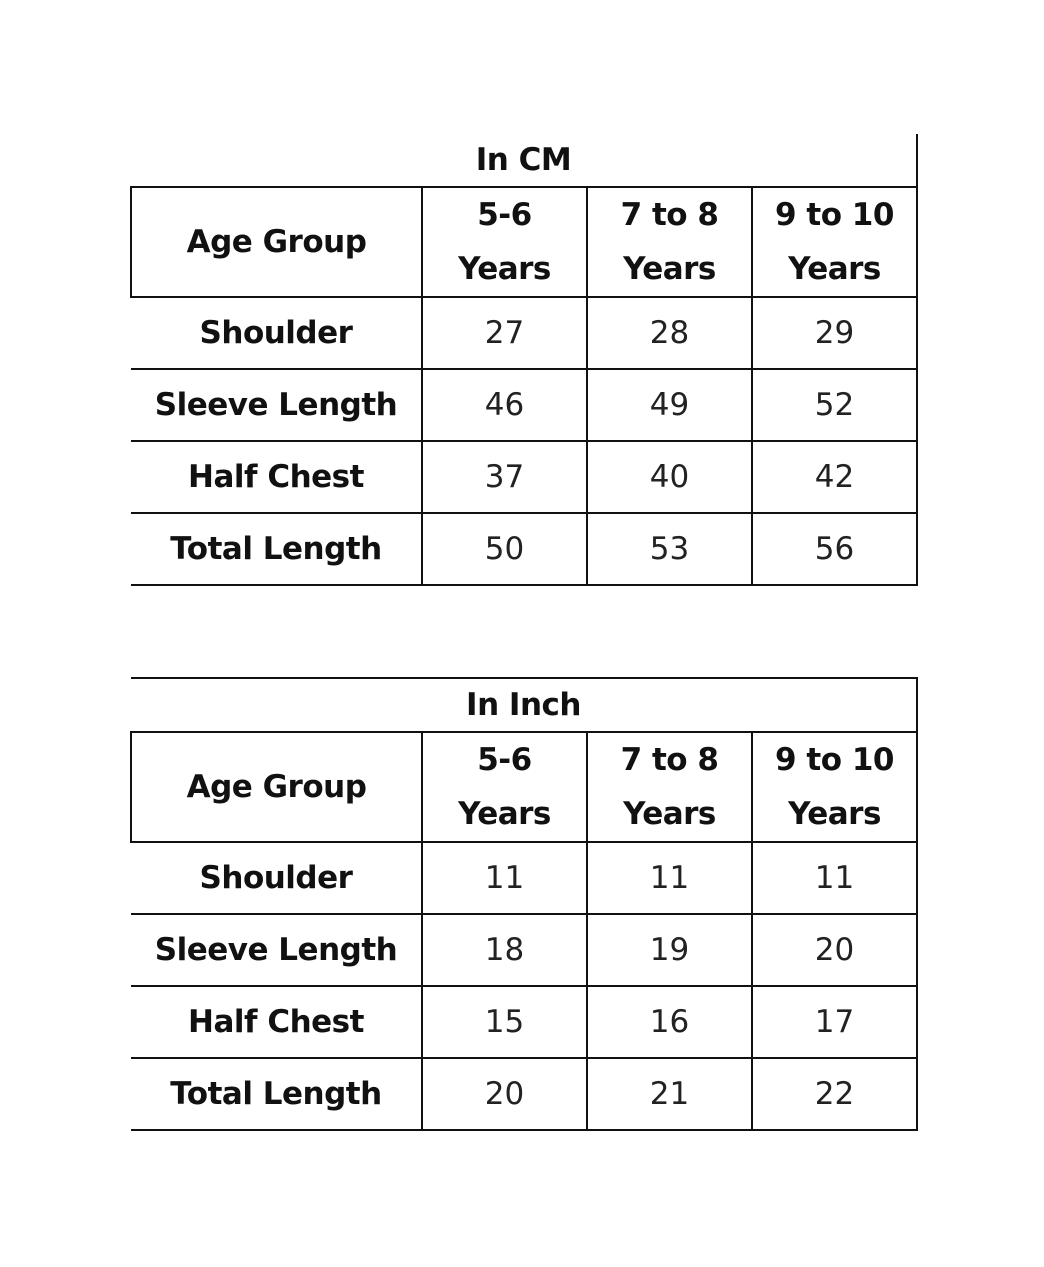 The height and width of the screenshot is (1267, 1044). What do you see at coordinates (504, 405) in the screenshot?
I see `table-cell: 46` at bounding box center [504, 405].